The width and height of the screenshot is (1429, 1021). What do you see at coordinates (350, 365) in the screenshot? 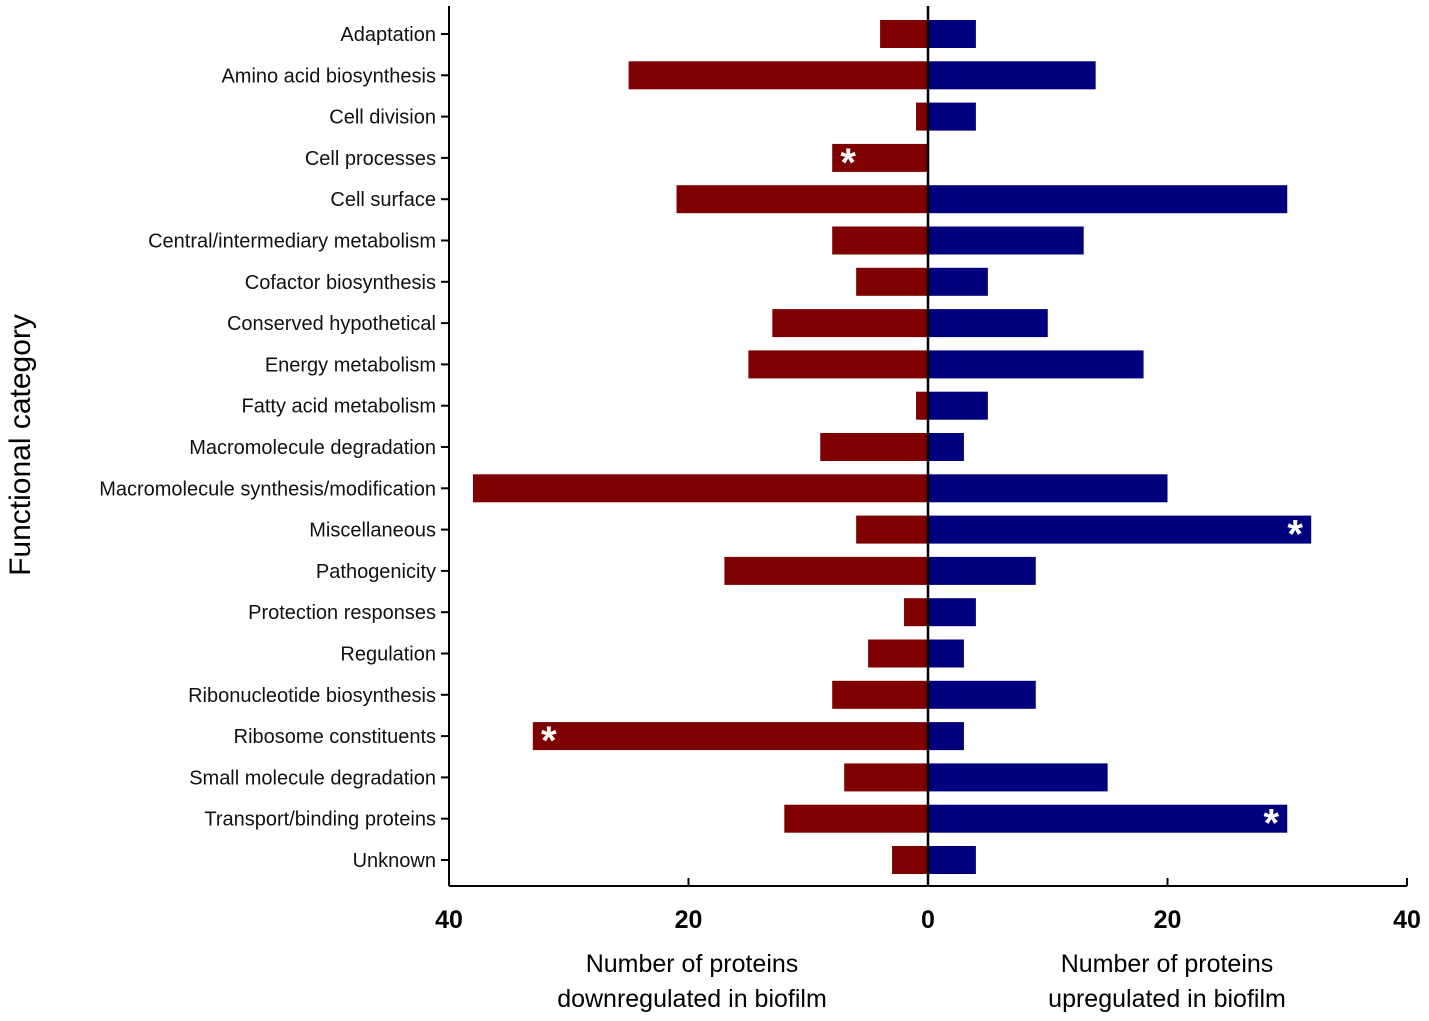
I see `category-label: Energy metabolism` at bounding box center [350, 365].